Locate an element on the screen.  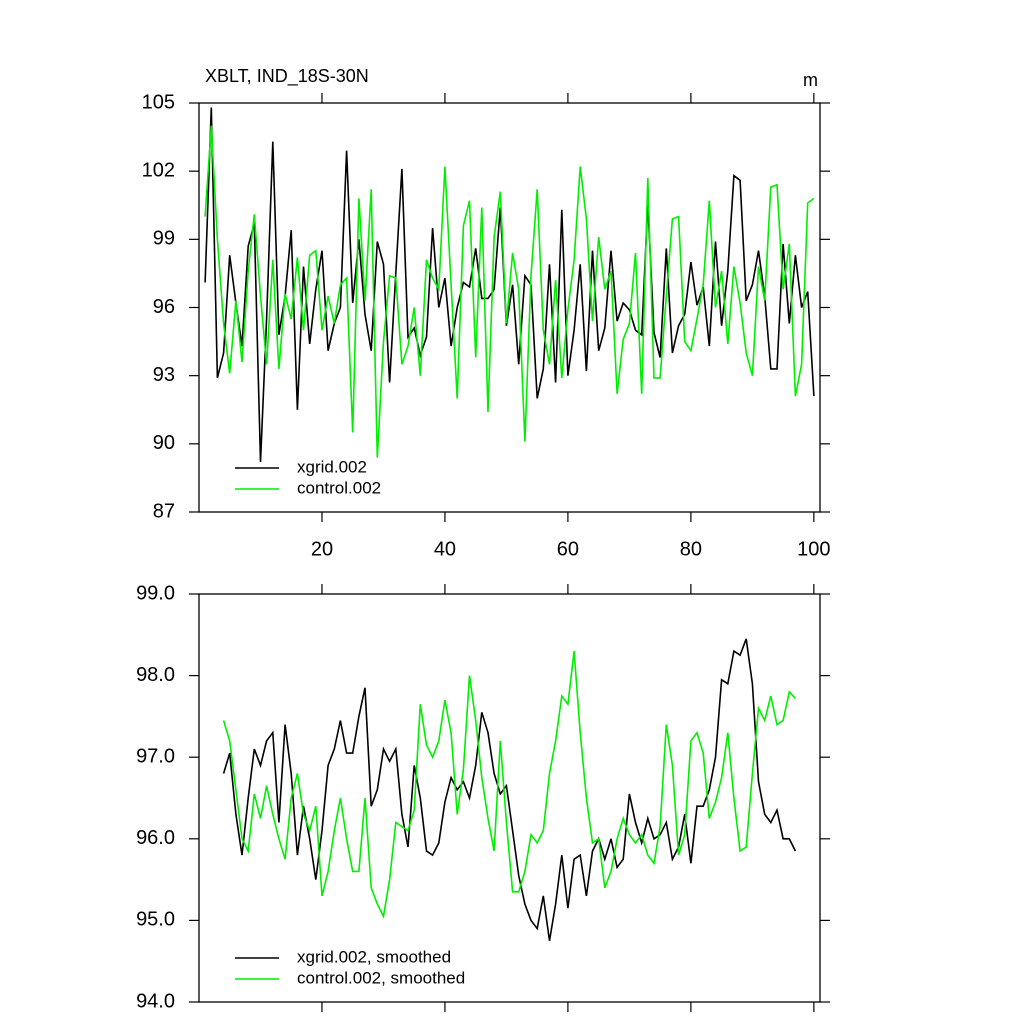
y-tick-label: 93 is located at coordinates (164, 375).